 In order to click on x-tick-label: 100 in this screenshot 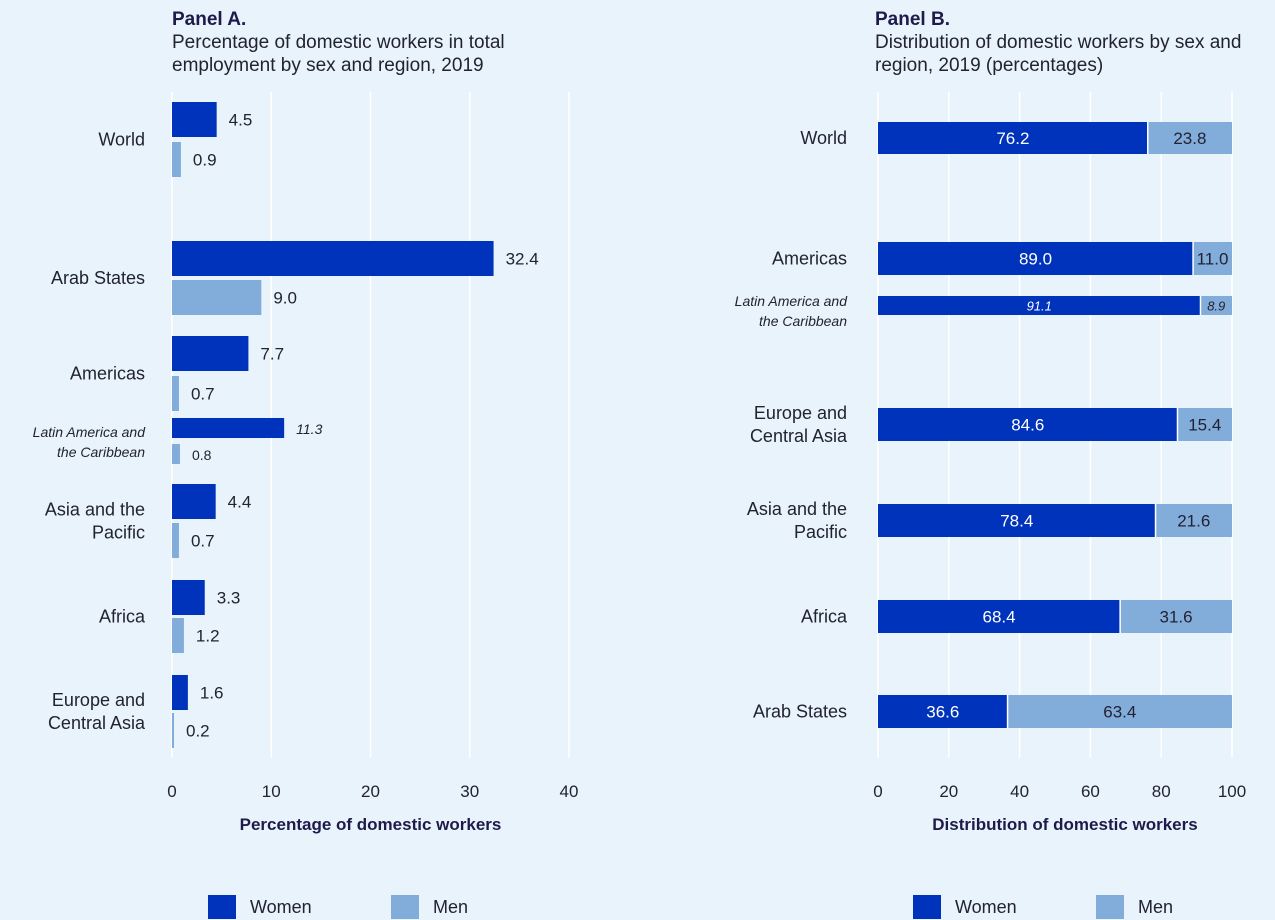, I will do `click(1232, 791)`.